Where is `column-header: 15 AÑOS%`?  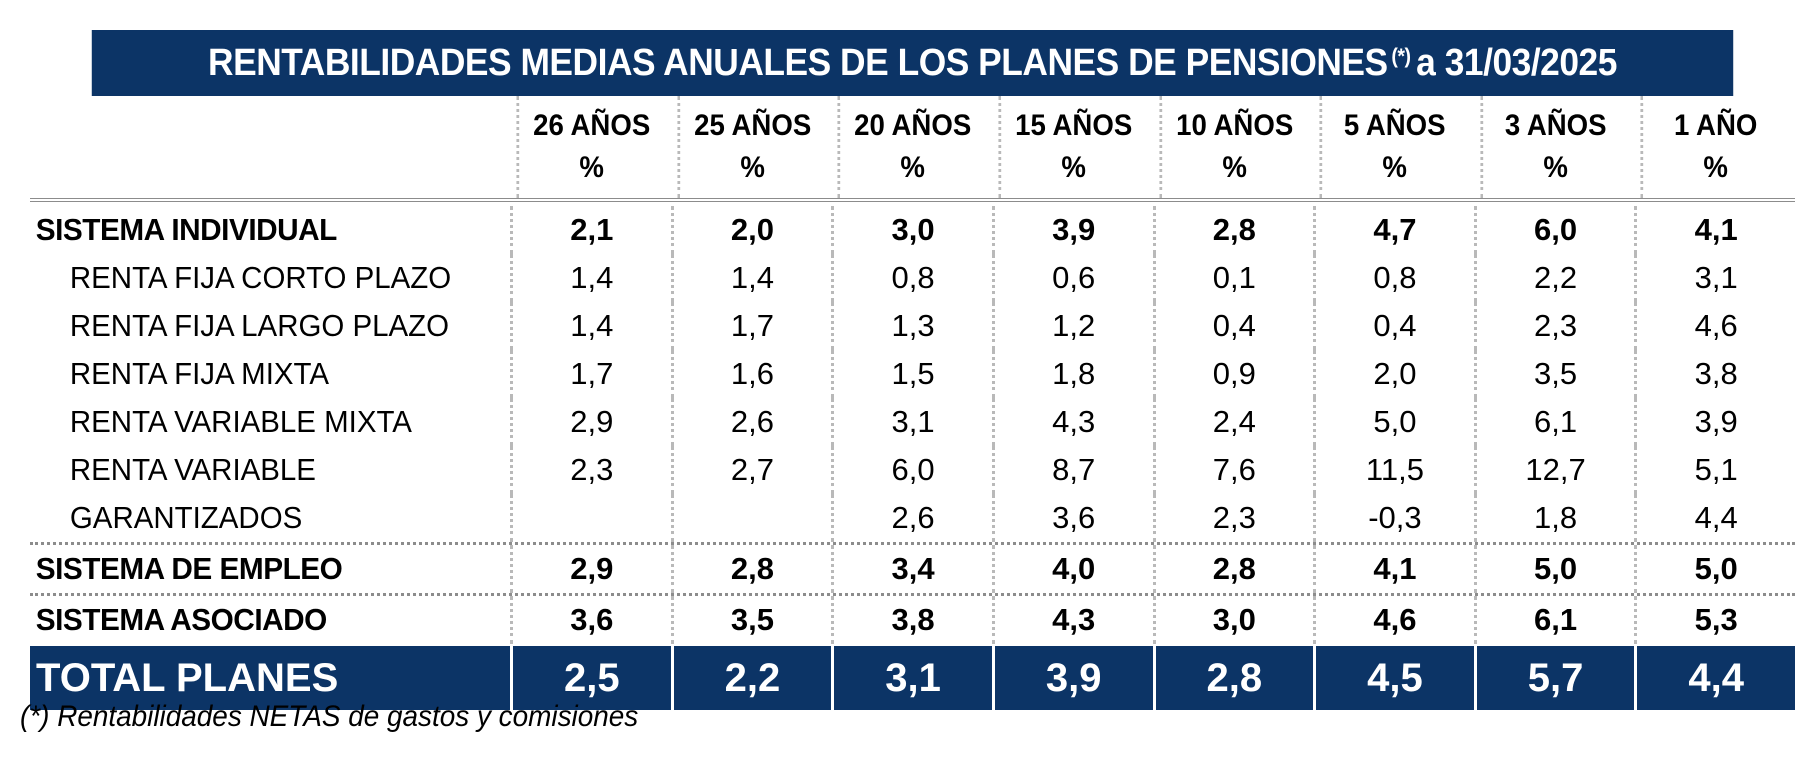 column-header: 15 AÑOS% is located at coordinates (1072, 147).